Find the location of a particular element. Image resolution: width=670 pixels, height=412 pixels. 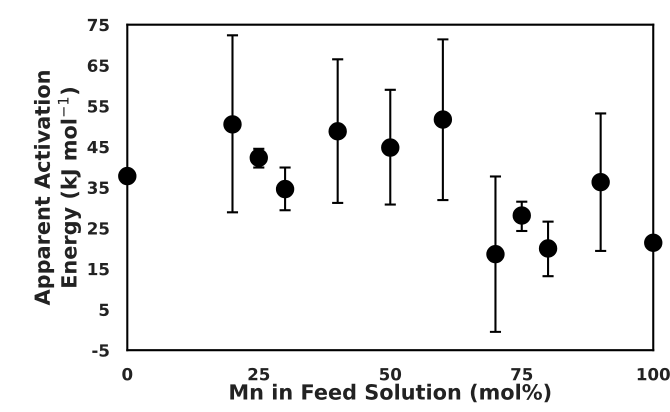

x-tick-label: 0 is located at coordinates (127, 374).